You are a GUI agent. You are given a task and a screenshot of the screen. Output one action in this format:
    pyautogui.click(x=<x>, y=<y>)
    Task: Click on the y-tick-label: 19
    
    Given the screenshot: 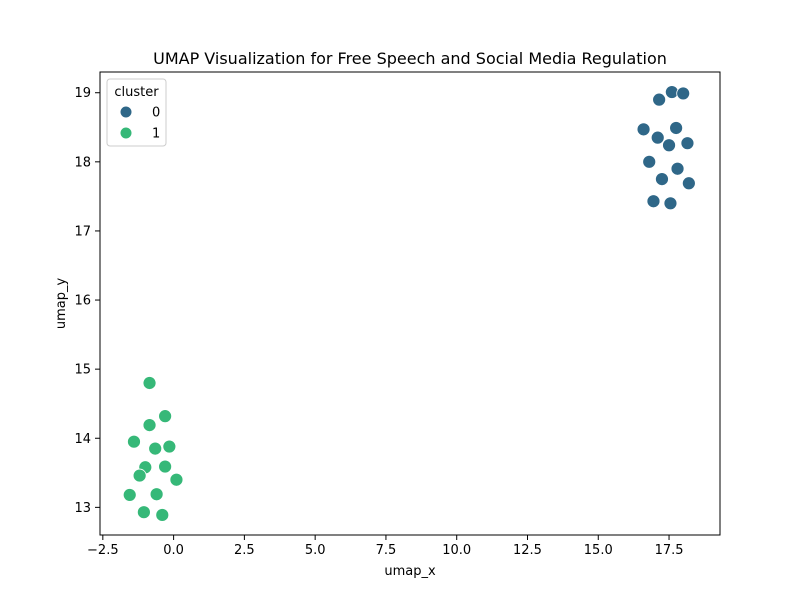 What is the action you would take?
    pyautogui.click(x=82, y=93)
    